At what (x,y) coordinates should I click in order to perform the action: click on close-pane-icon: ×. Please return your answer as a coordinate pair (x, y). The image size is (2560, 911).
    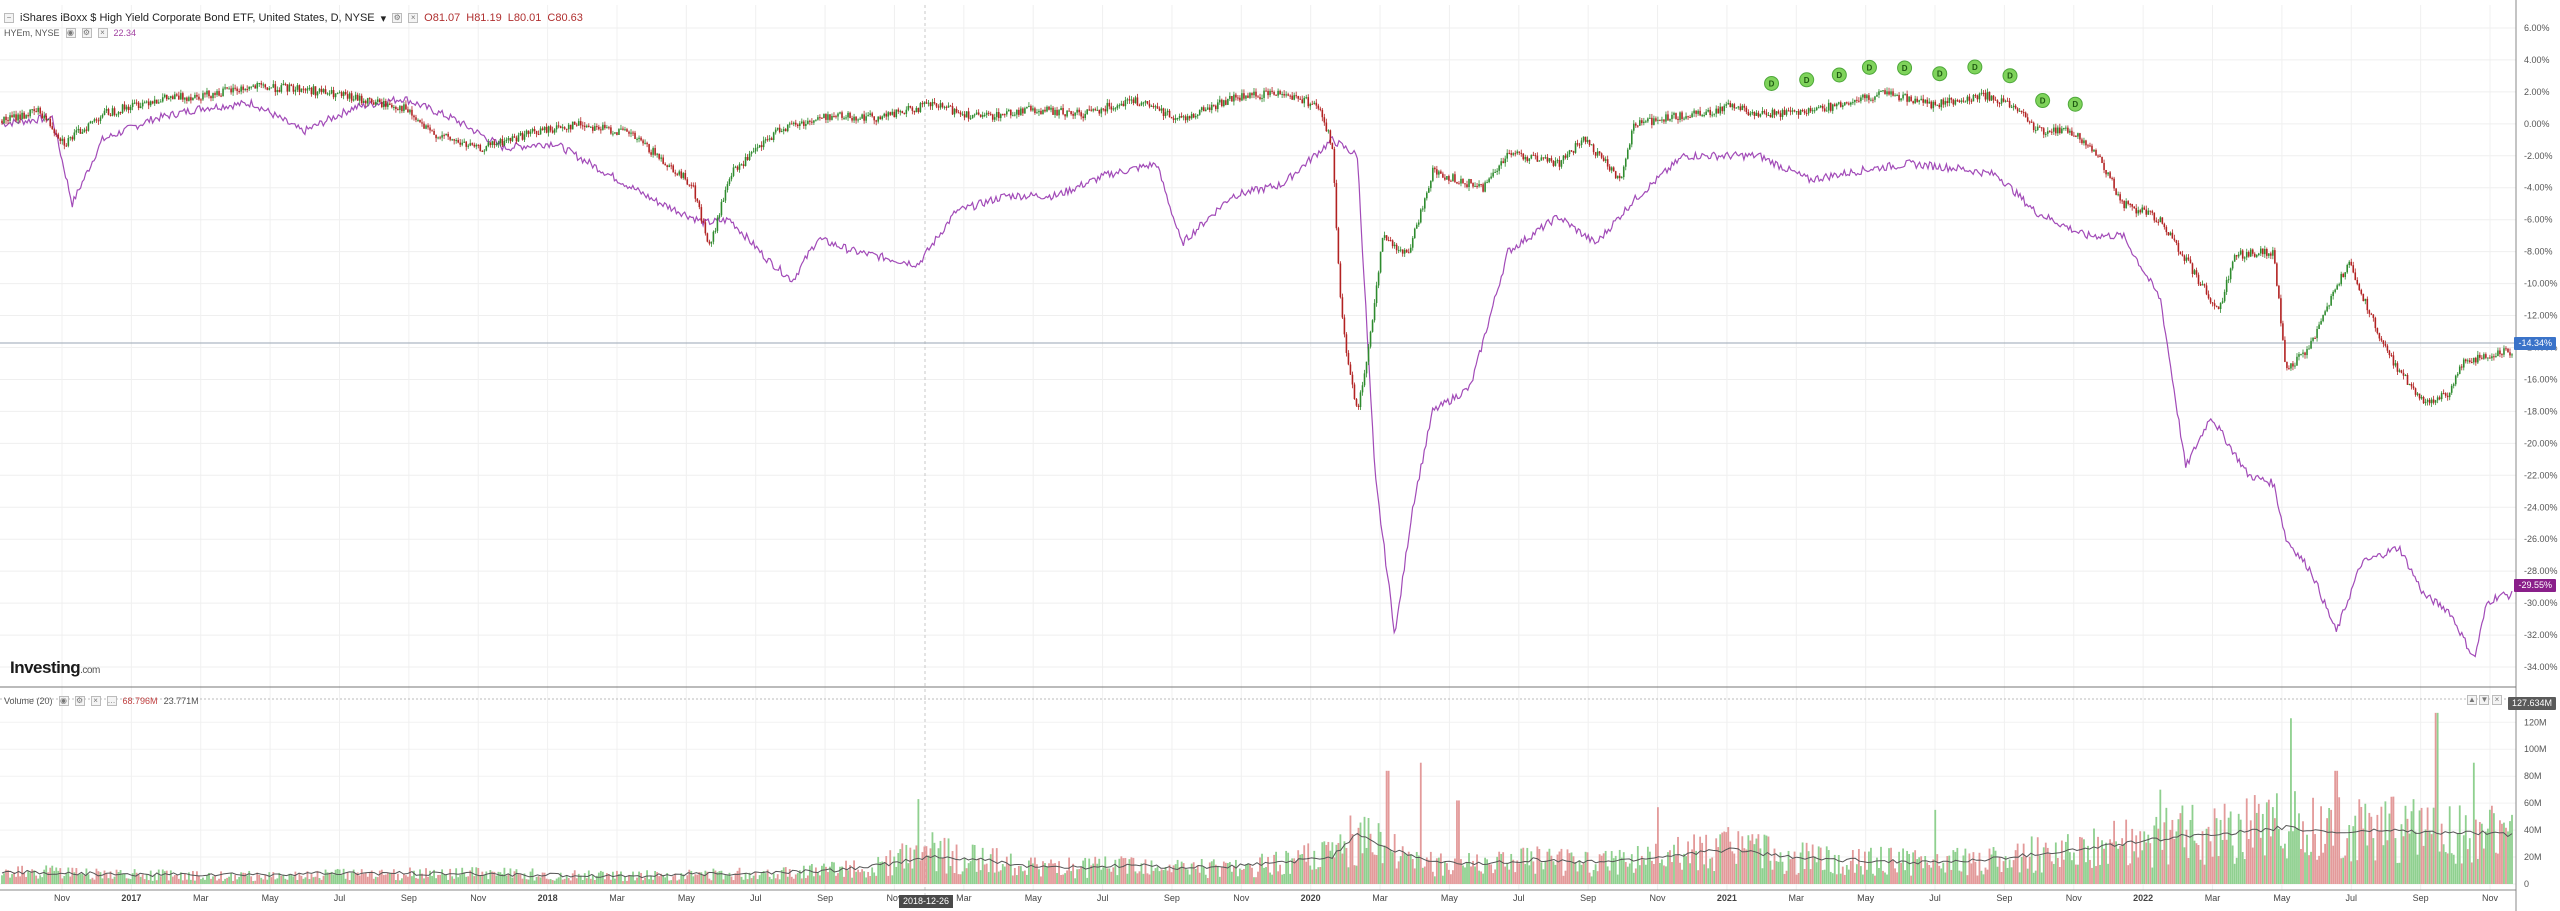
    Looking at the image, I should click on (2497, 700).